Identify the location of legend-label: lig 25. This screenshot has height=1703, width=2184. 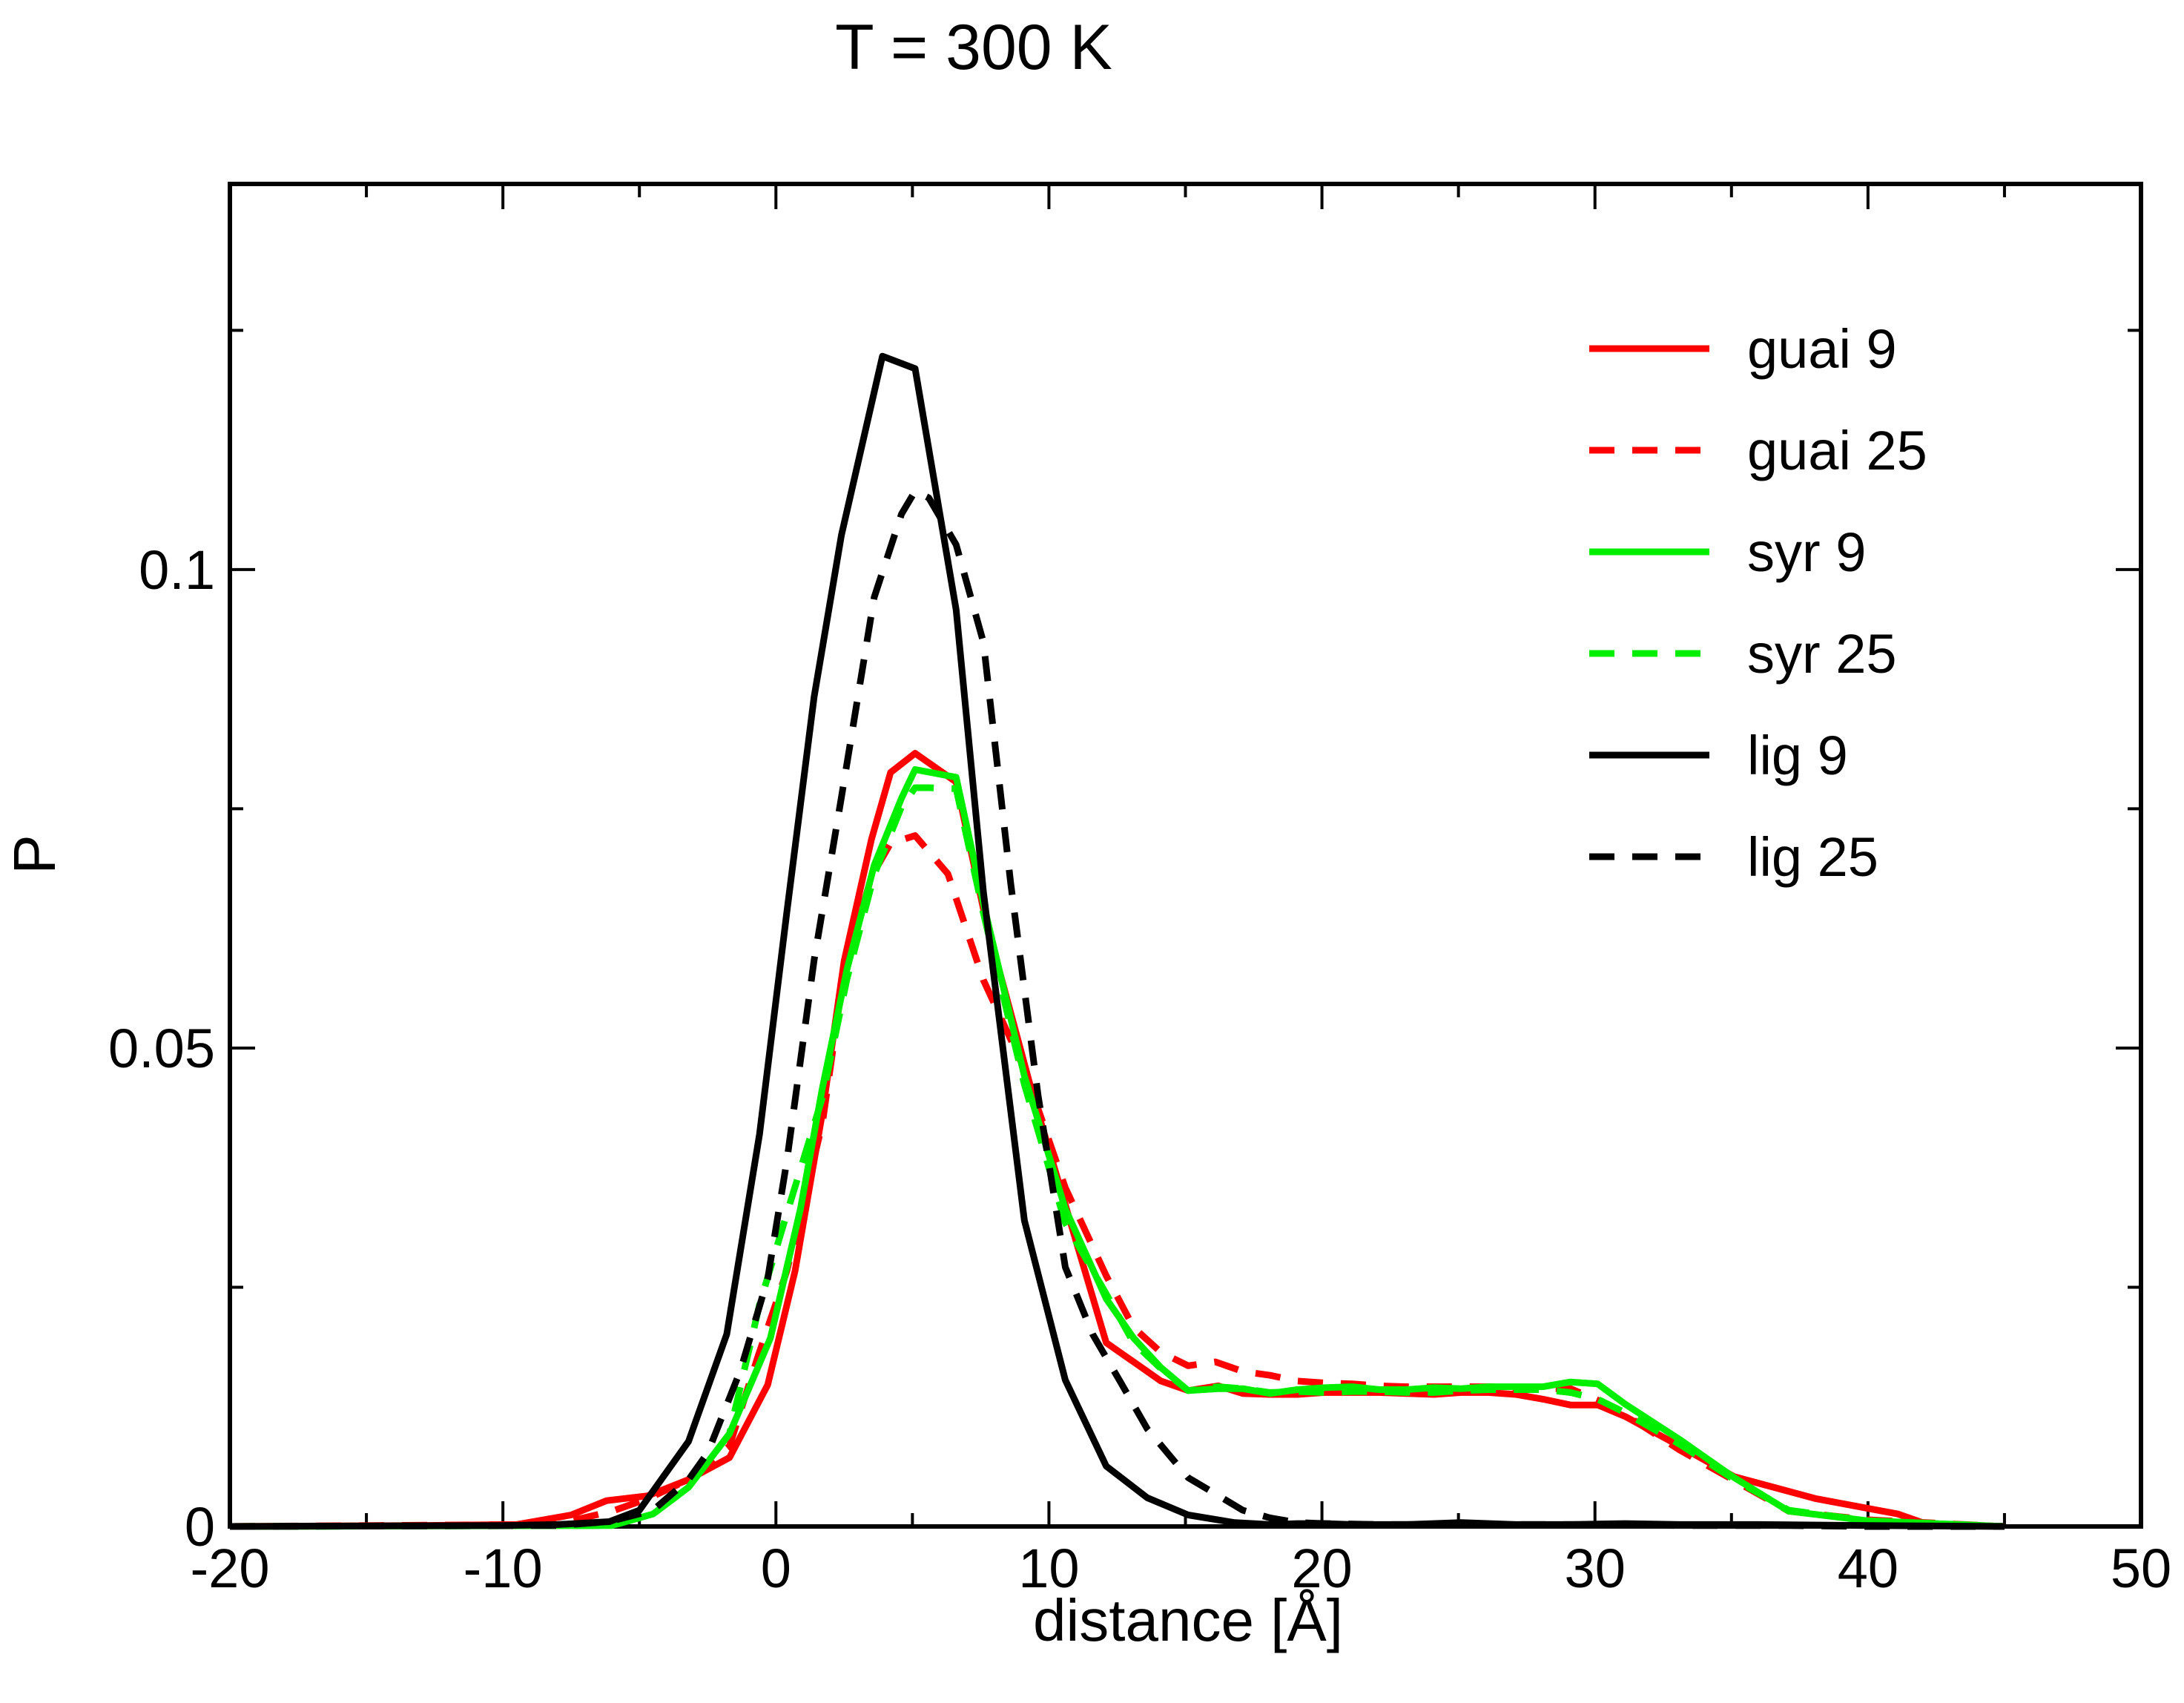
(1812, 857).